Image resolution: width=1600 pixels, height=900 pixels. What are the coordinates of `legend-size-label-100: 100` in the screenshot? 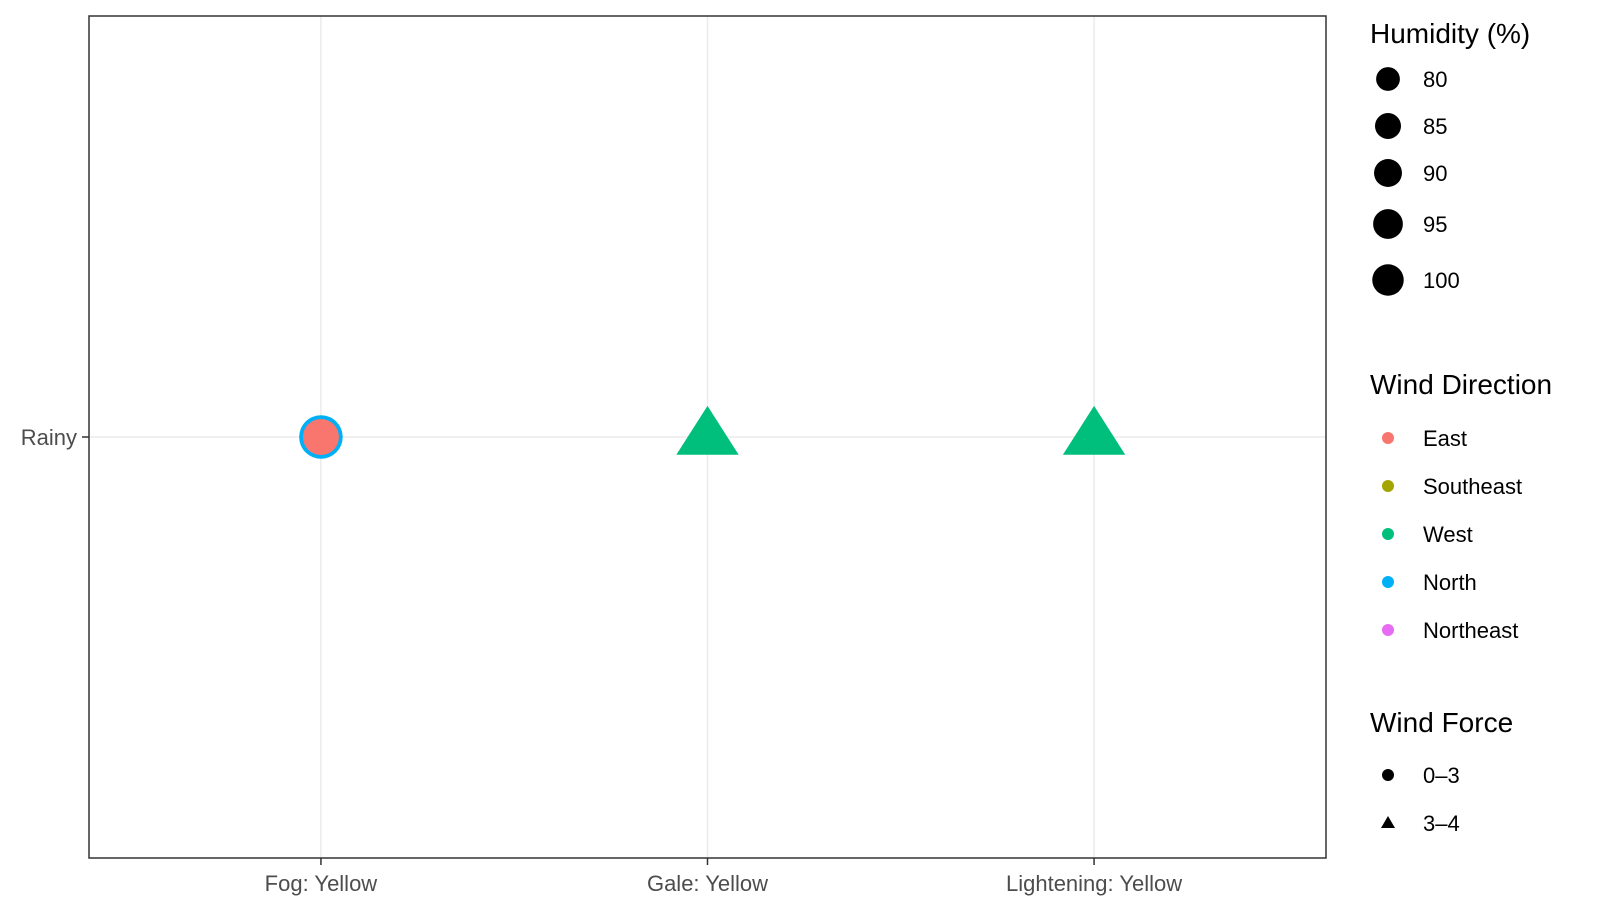 It's located at (1441, 280).